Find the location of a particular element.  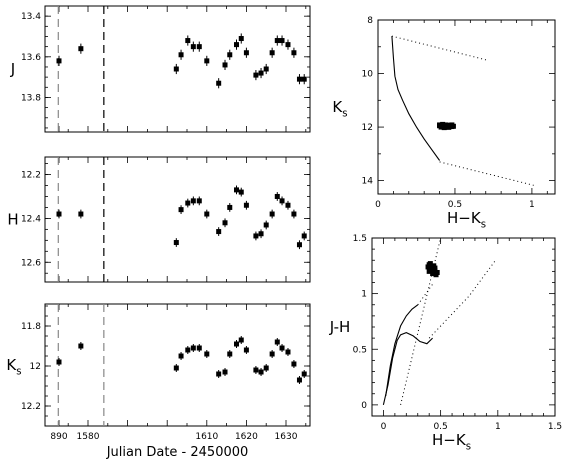

y-tick-label: 11.8 is located at coordinates (31, 327).